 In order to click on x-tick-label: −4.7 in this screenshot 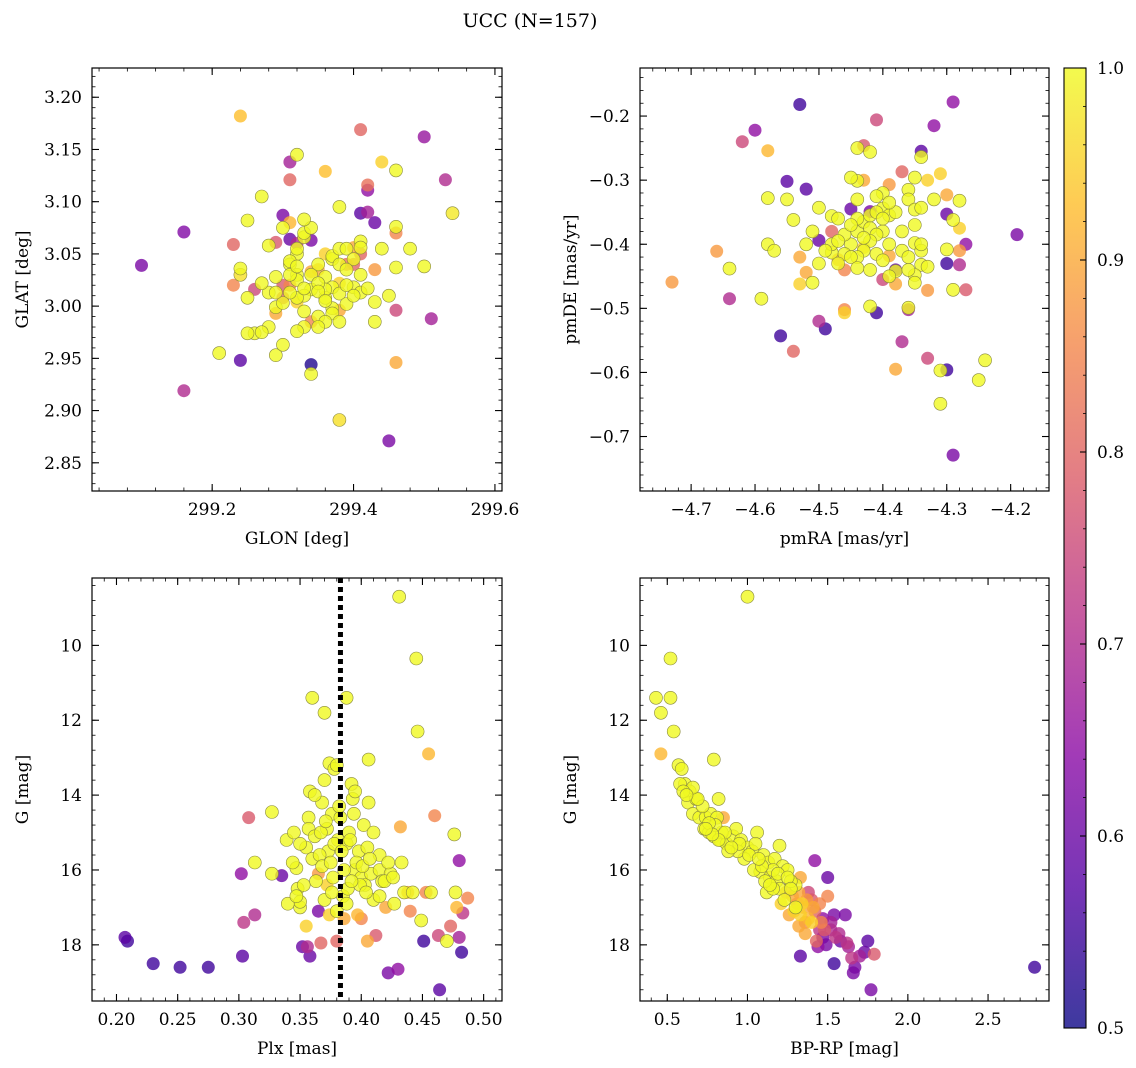, I will do `click(690, 510)`.